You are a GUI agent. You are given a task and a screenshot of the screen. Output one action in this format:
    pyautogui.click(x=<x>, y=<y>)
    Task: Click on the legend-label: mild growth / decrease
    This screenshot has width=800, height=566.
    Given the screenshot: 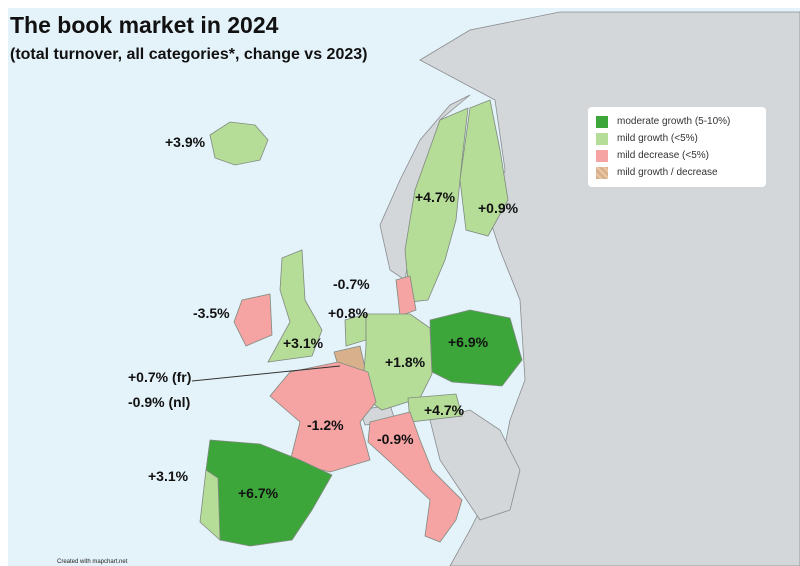 What is the action you would take?
    pyautogui.click(x=667, y=172)
    